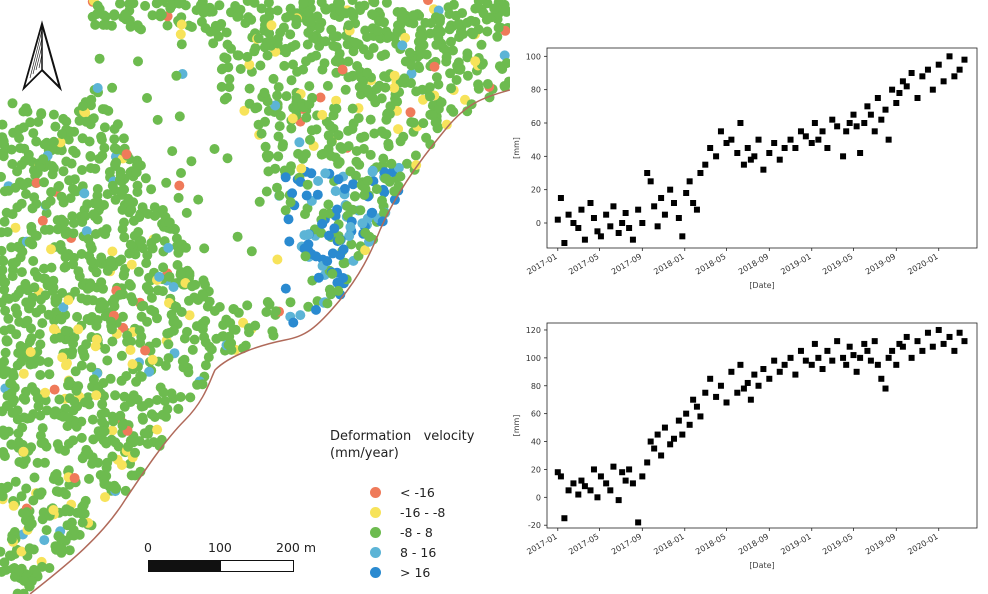 The height and width of the screenshot is (594, 988). What do you see at coordinates (536, 190) in the screenshot?
I see `y-tick-label: 20` at bounding box center [536, 190].